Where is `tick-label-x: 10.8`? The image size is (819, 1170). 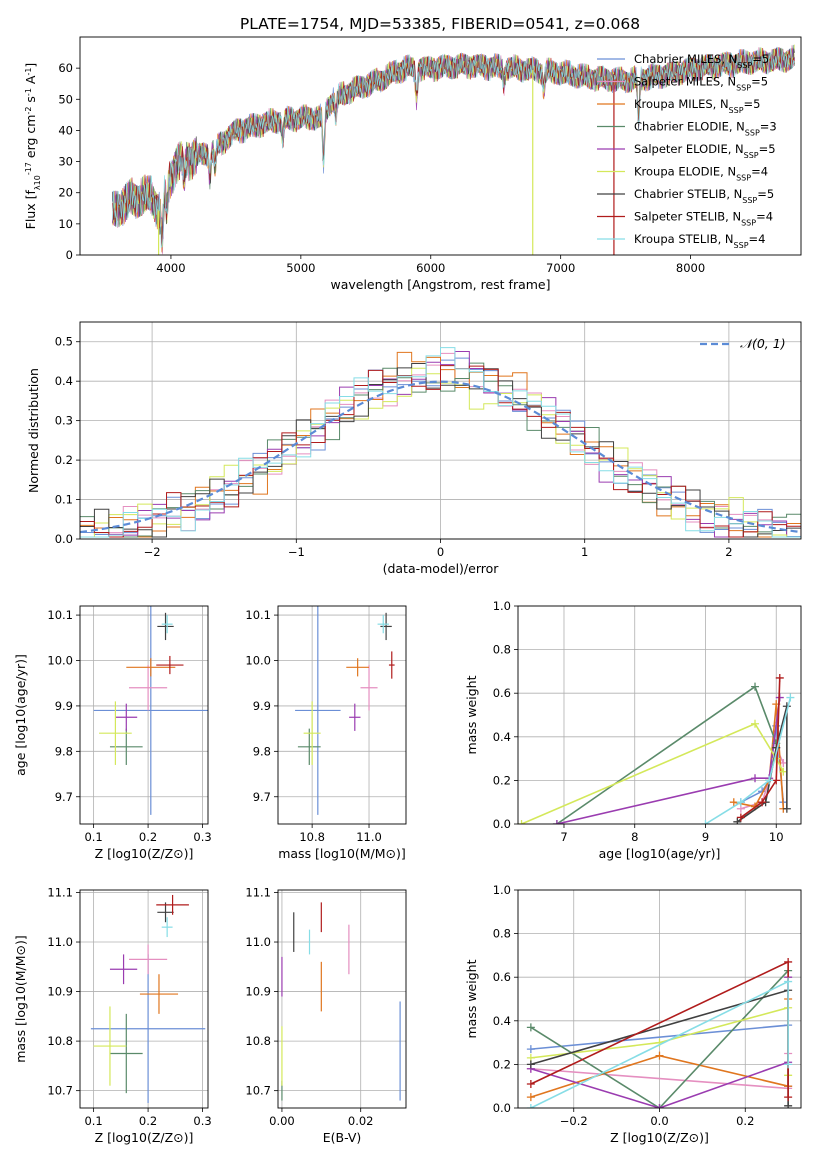
tick-label-x: 10.8 is located at coordinates (312, 837).